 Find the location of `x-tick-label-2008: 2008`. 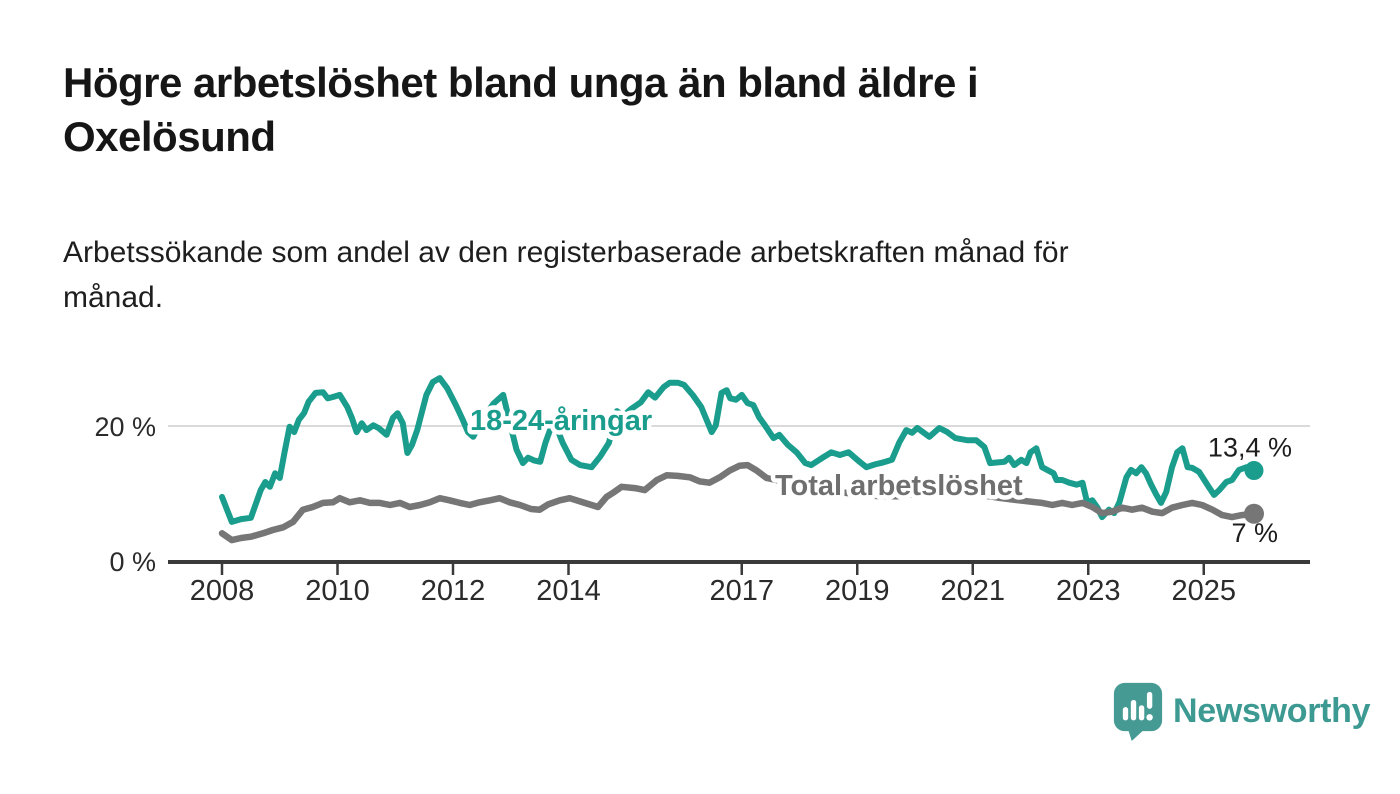

x-tick-label-2008: 2008 is located at coordinates (222, 591).